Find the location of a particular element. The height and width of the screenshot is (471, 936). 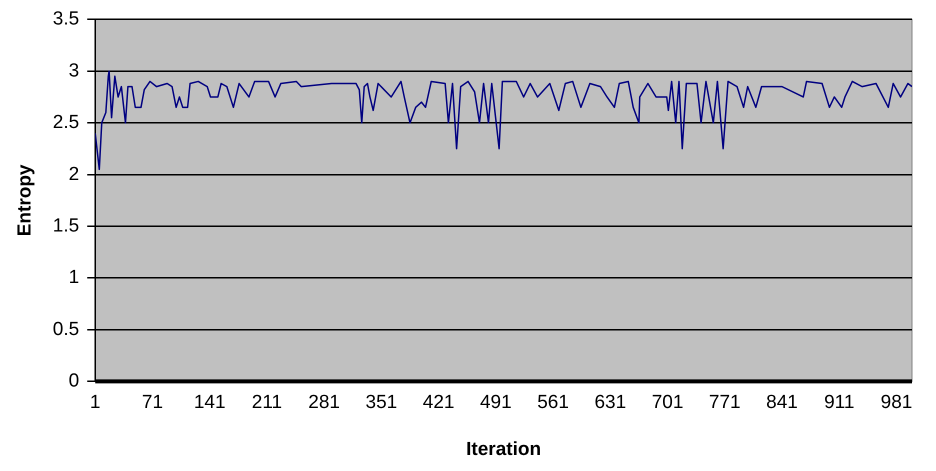

y-tick-label: 3.5 is located at coordinates (66, 19).